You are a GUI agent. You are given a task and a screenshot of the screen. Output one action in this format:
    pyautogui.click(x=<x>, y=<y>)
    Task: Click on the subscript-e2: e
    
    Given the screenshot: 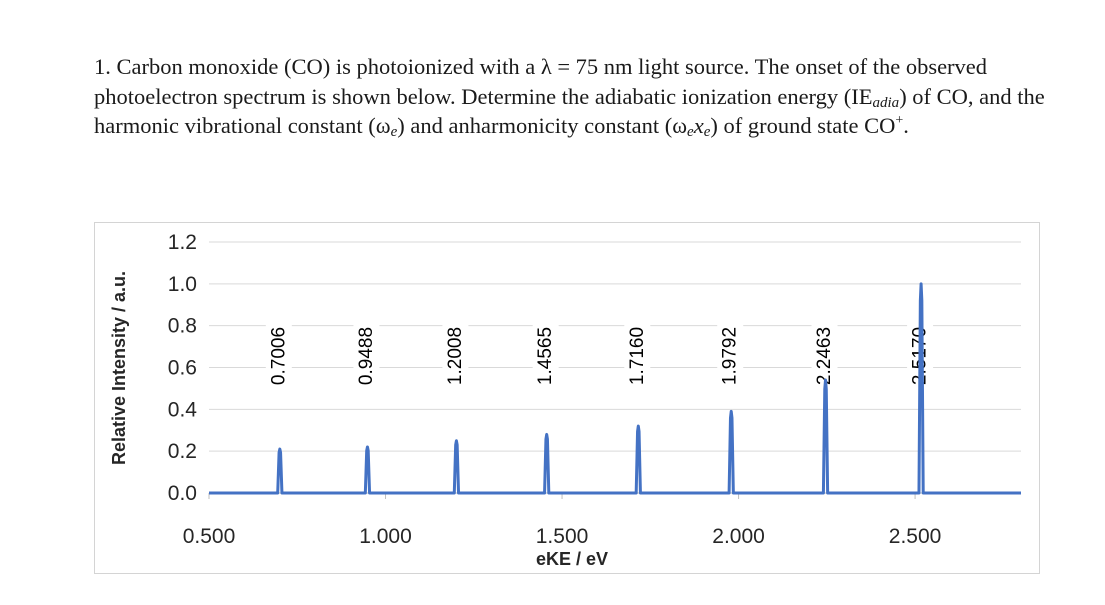 What is the action you would take?
    pyautogui.click(x=690, y=132)
    